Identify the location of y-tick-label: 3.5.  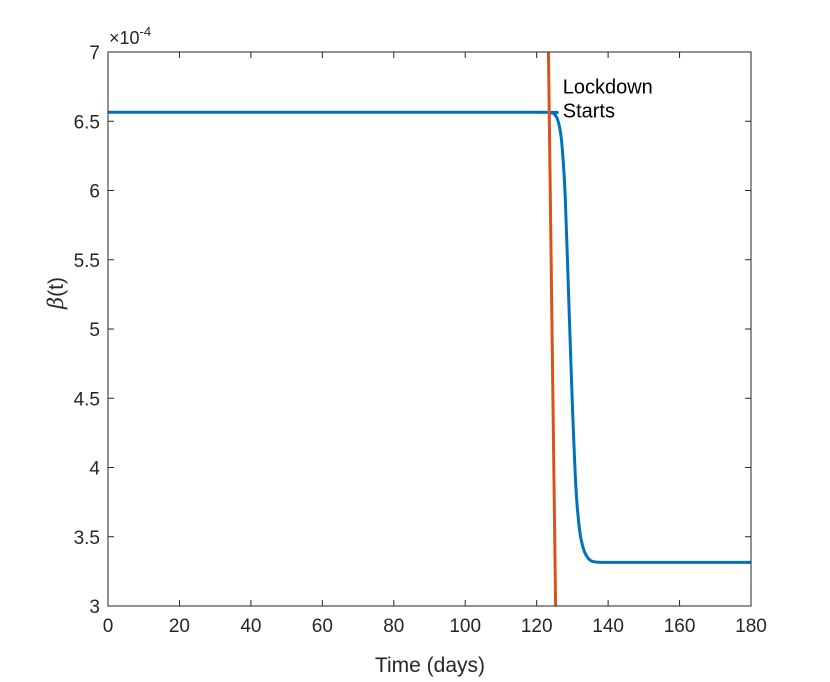
(87, 538).